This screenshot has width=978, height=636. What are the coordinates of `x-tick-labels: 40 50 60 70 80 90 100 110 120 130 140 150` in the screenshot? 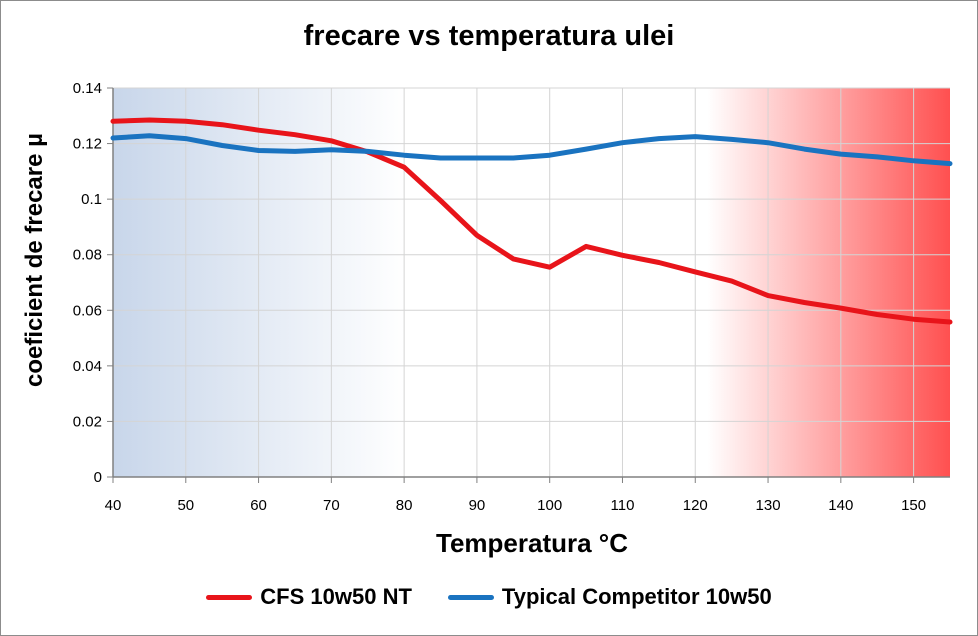 It's located at (515, 505).